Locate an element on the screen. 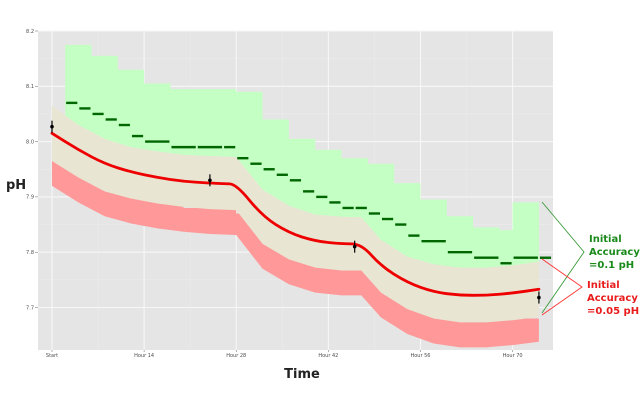  y-tick-label: 8.0 is located at coordinates (30, 142).